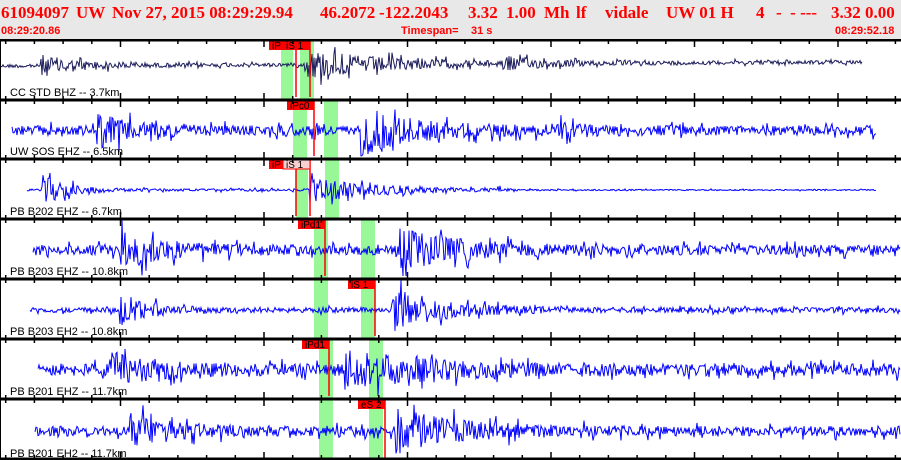 The width and height of the screenshot is (901, 460). Describe the element at coordinates (700, 12) in the screenshot. I see `source: UW 01 H` at that location.